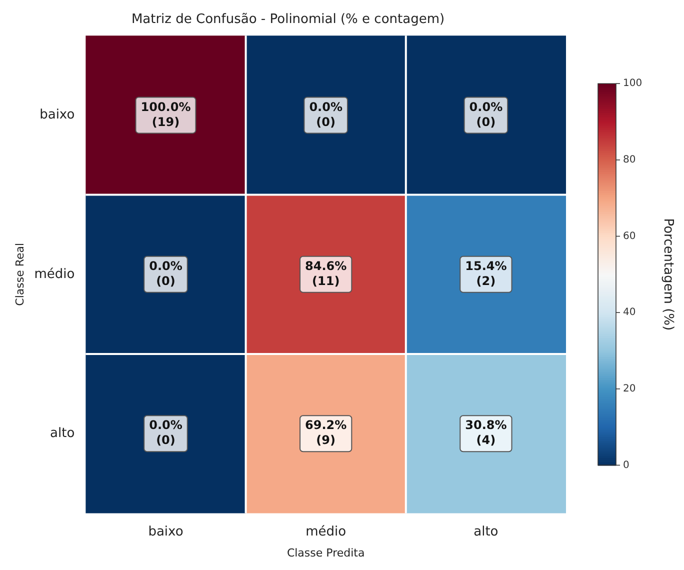 This screenshot has width=684, height=570. What do you see at coordinates (288, 20) in the screenshot?
I see `chart-title: Matriz de Confusão - Polinomial (% e contagem)` at bounding box center [288, 20].